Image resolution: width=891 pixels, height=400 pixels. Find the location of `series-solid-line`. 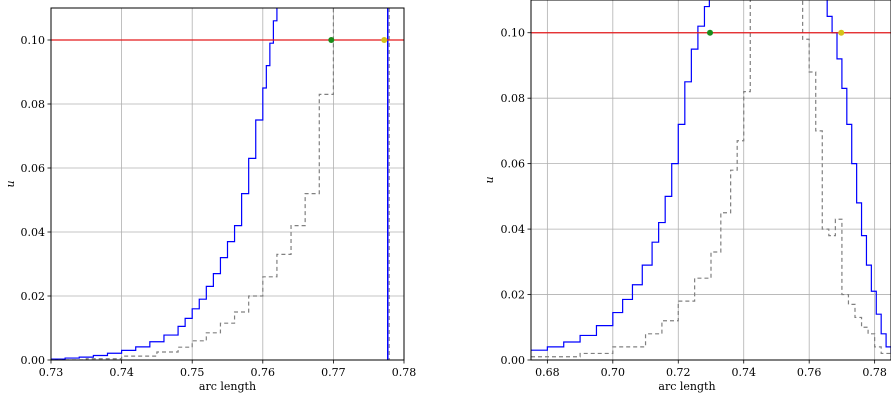

series-solid-line is located at coordinates (858, 177).